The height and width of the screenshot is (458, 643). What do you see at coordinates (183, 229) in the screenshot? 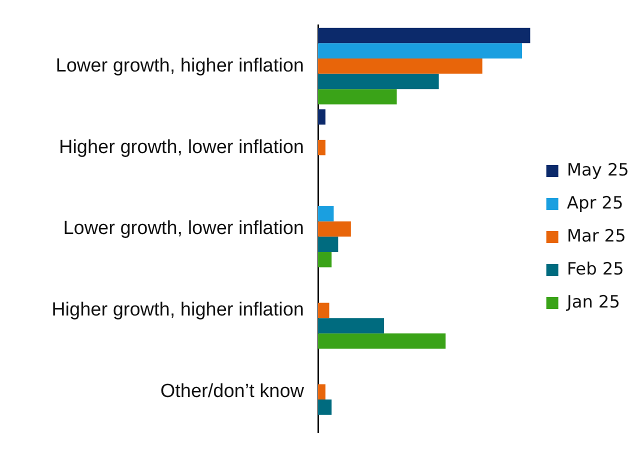
I see `y-tick-label: Lower growth, lower inflation` at bounding box center [183, 229].